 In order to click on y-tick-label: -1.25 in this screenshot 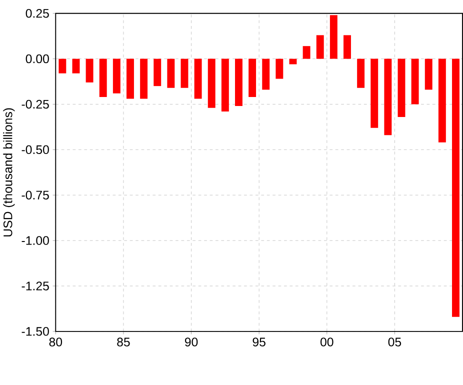, I will do `click(35, 286)`.